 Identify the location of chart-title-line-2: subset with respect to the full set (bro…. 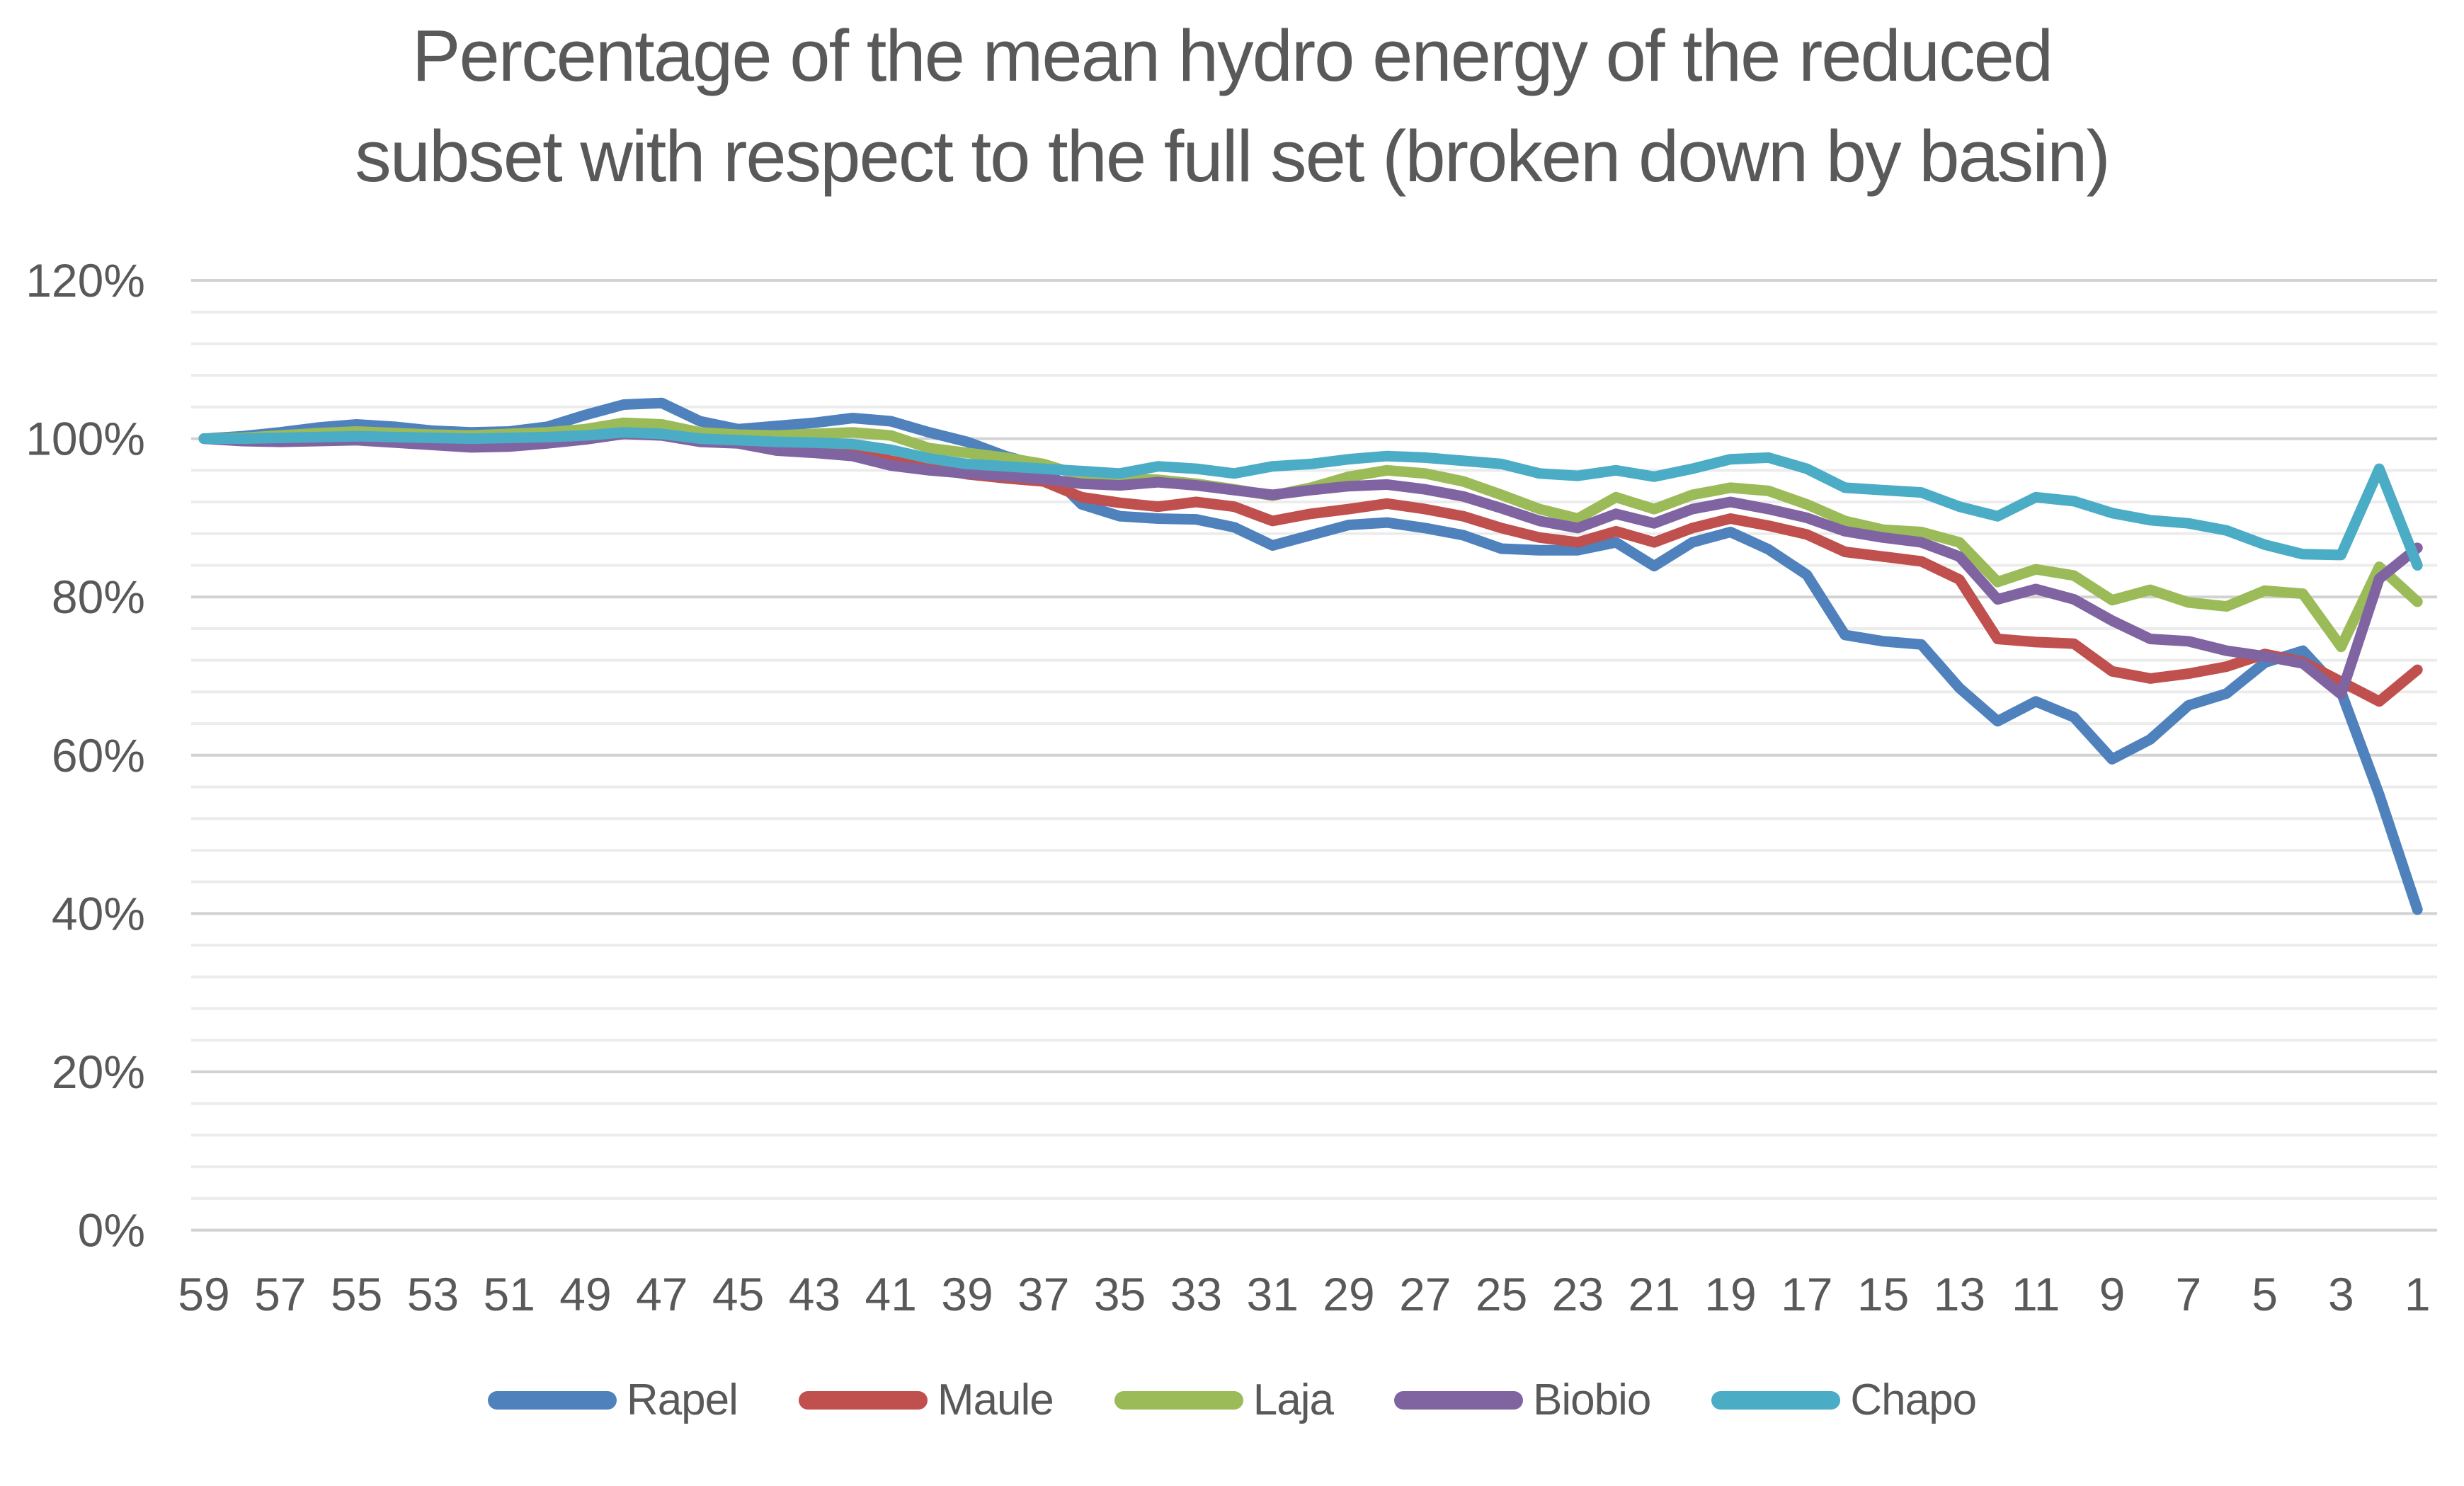
(1233, 156).